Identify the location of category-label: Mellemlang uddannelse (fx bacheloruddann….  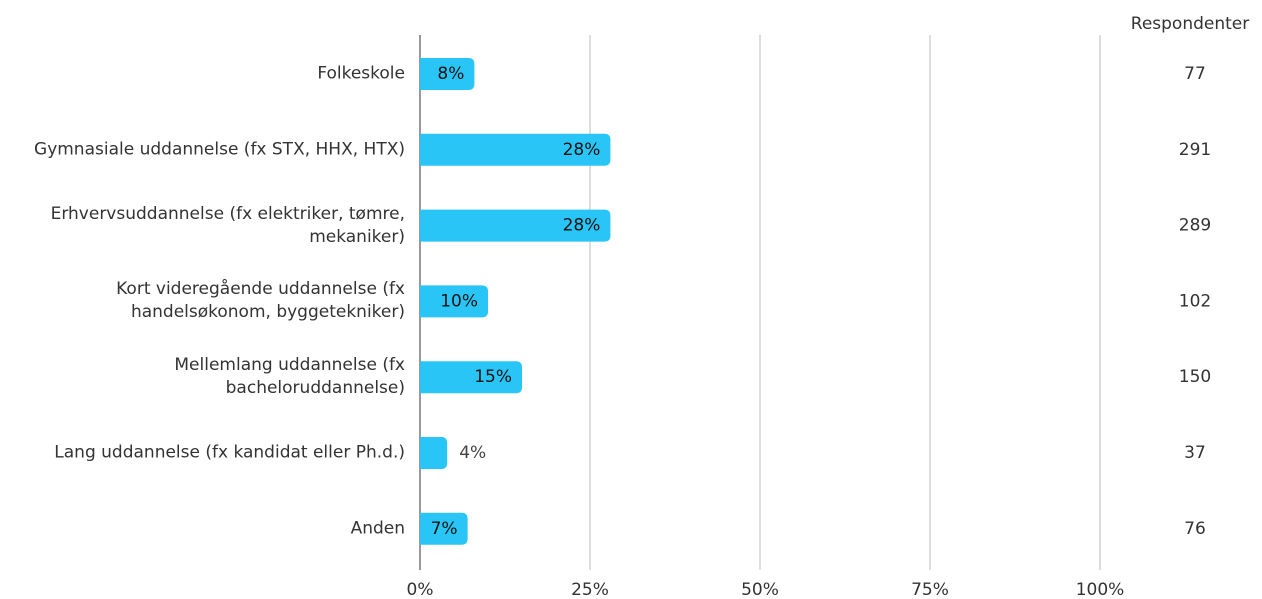
(289, 377).